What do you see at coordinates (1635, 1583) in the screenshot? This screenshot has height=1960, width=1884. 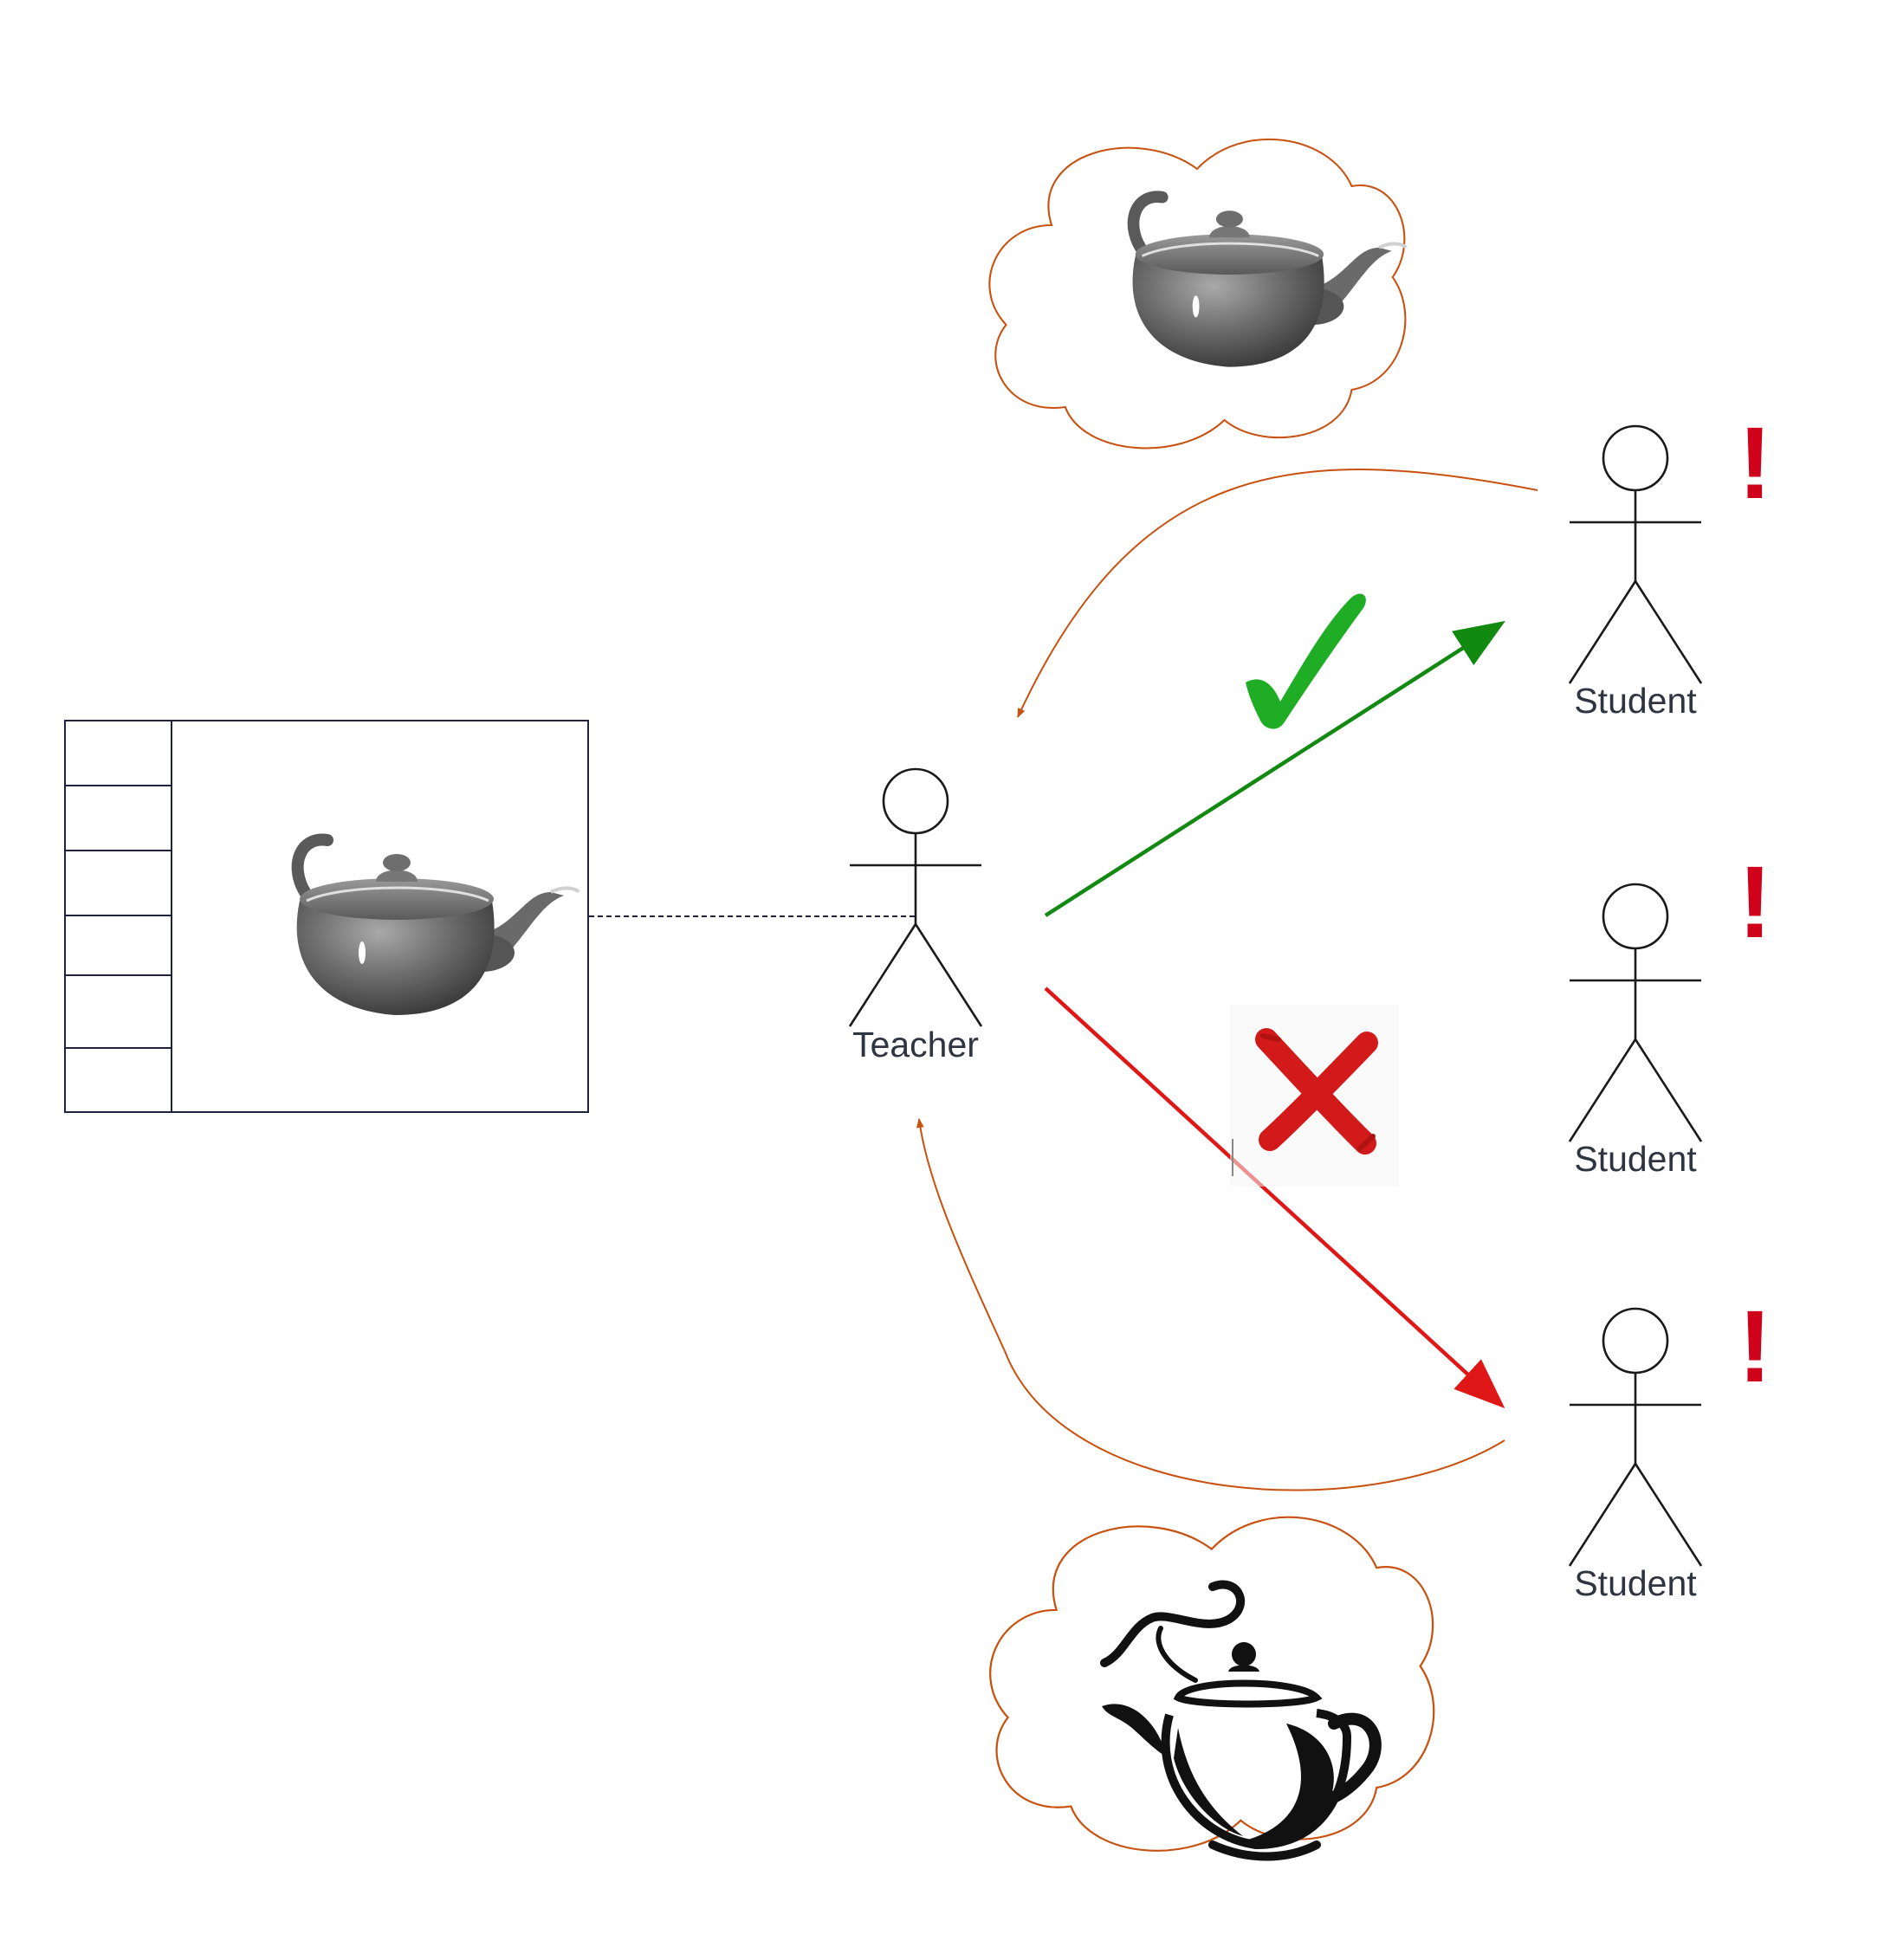 I see `student-label-bottom: Student` at bounding box center [1635, 1583].